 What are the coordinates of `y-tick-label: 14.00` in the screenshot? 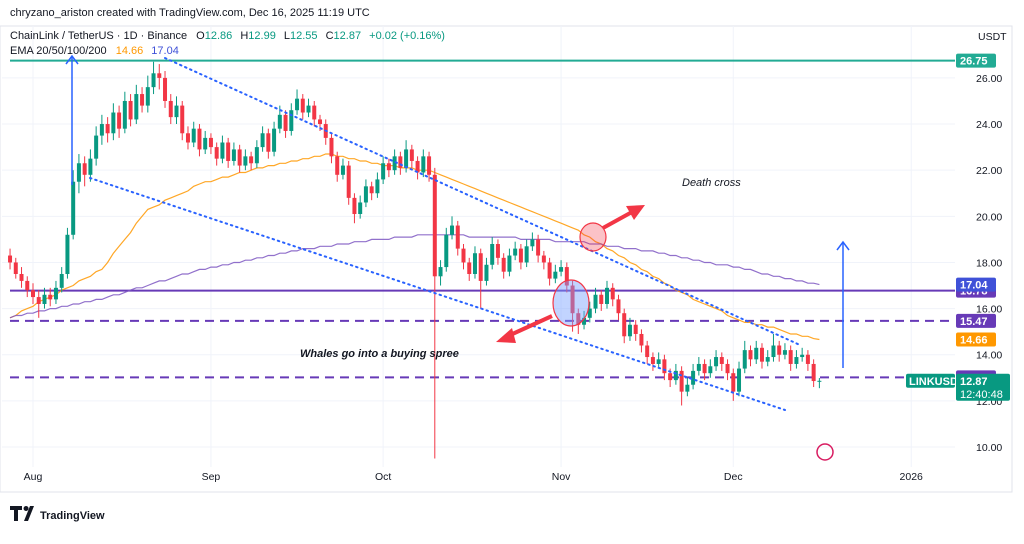 It's located at (989, 356).